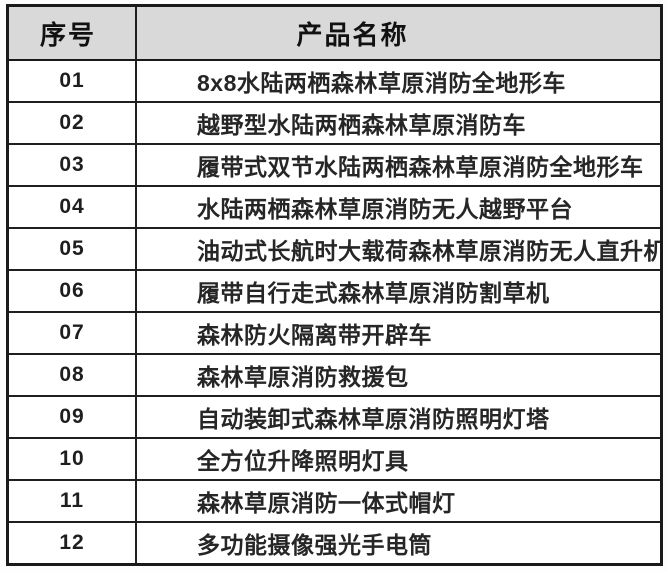  I want to click on table-row: 12 多功能摄像强光手电筒, so click(334, 543).